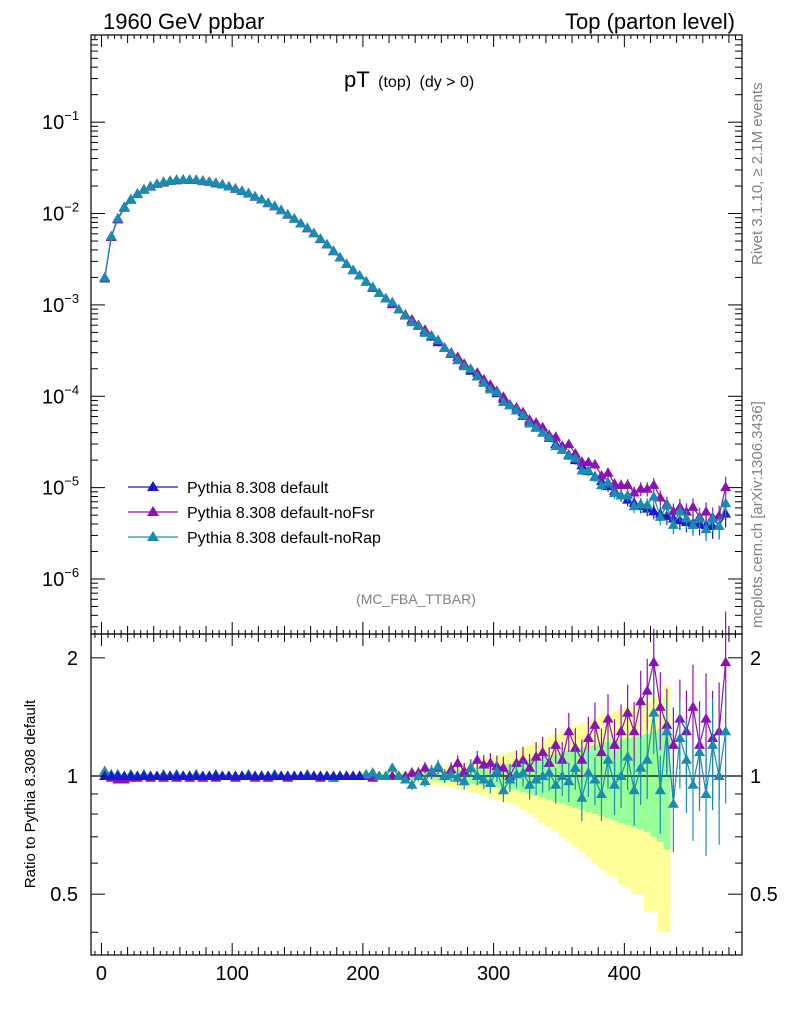 The image size is (786, 1024). Describe the element at coordinates (281, 513) in the screenshot. I see `legend-label-nofsr: Pythia 8.308 default-noFsr` at that location.